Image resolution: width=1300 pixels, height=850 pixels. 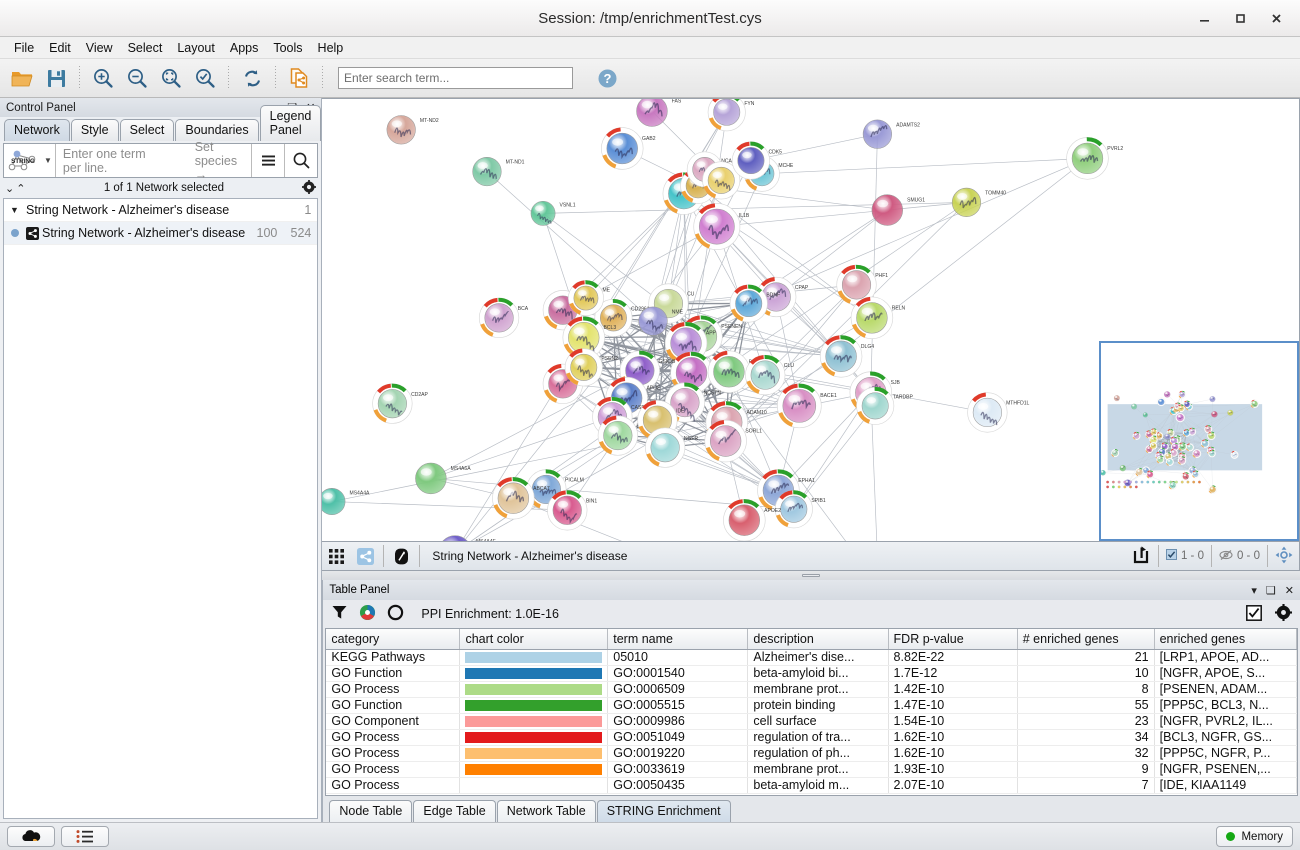 What do you see at coordinates (99, 47) in the screenshot?
I see `menu-view: View` at bounding box center [99, 47].